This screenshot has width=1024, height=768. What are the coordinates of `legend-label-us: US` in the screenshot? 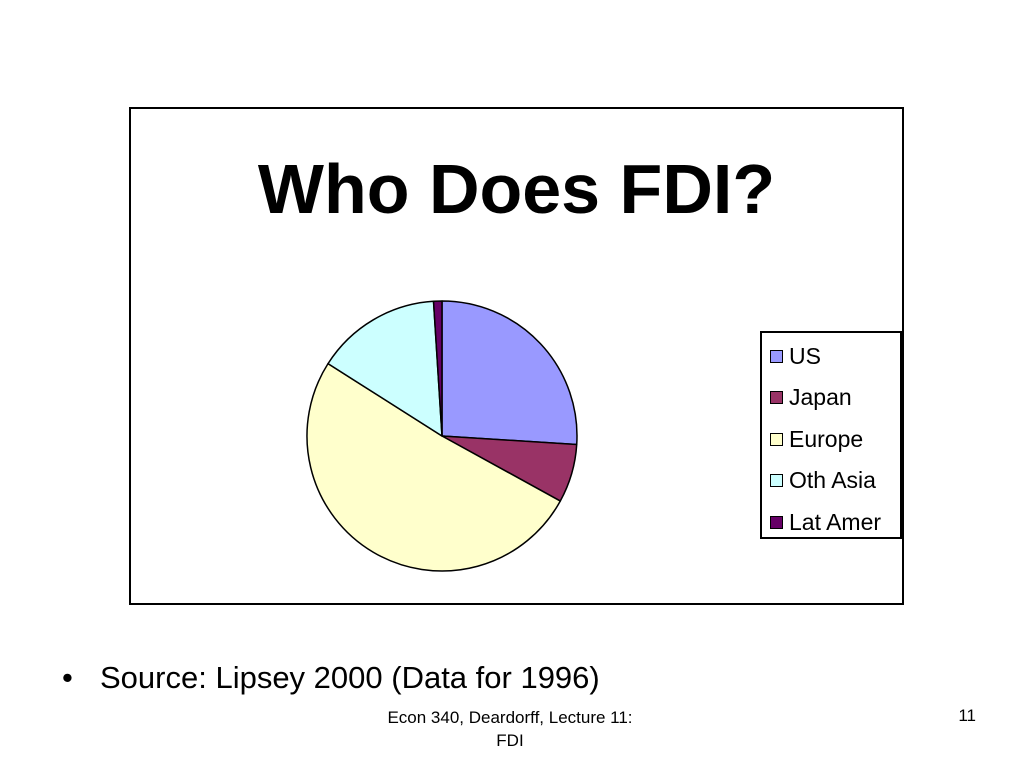 It's located at (805, 355).